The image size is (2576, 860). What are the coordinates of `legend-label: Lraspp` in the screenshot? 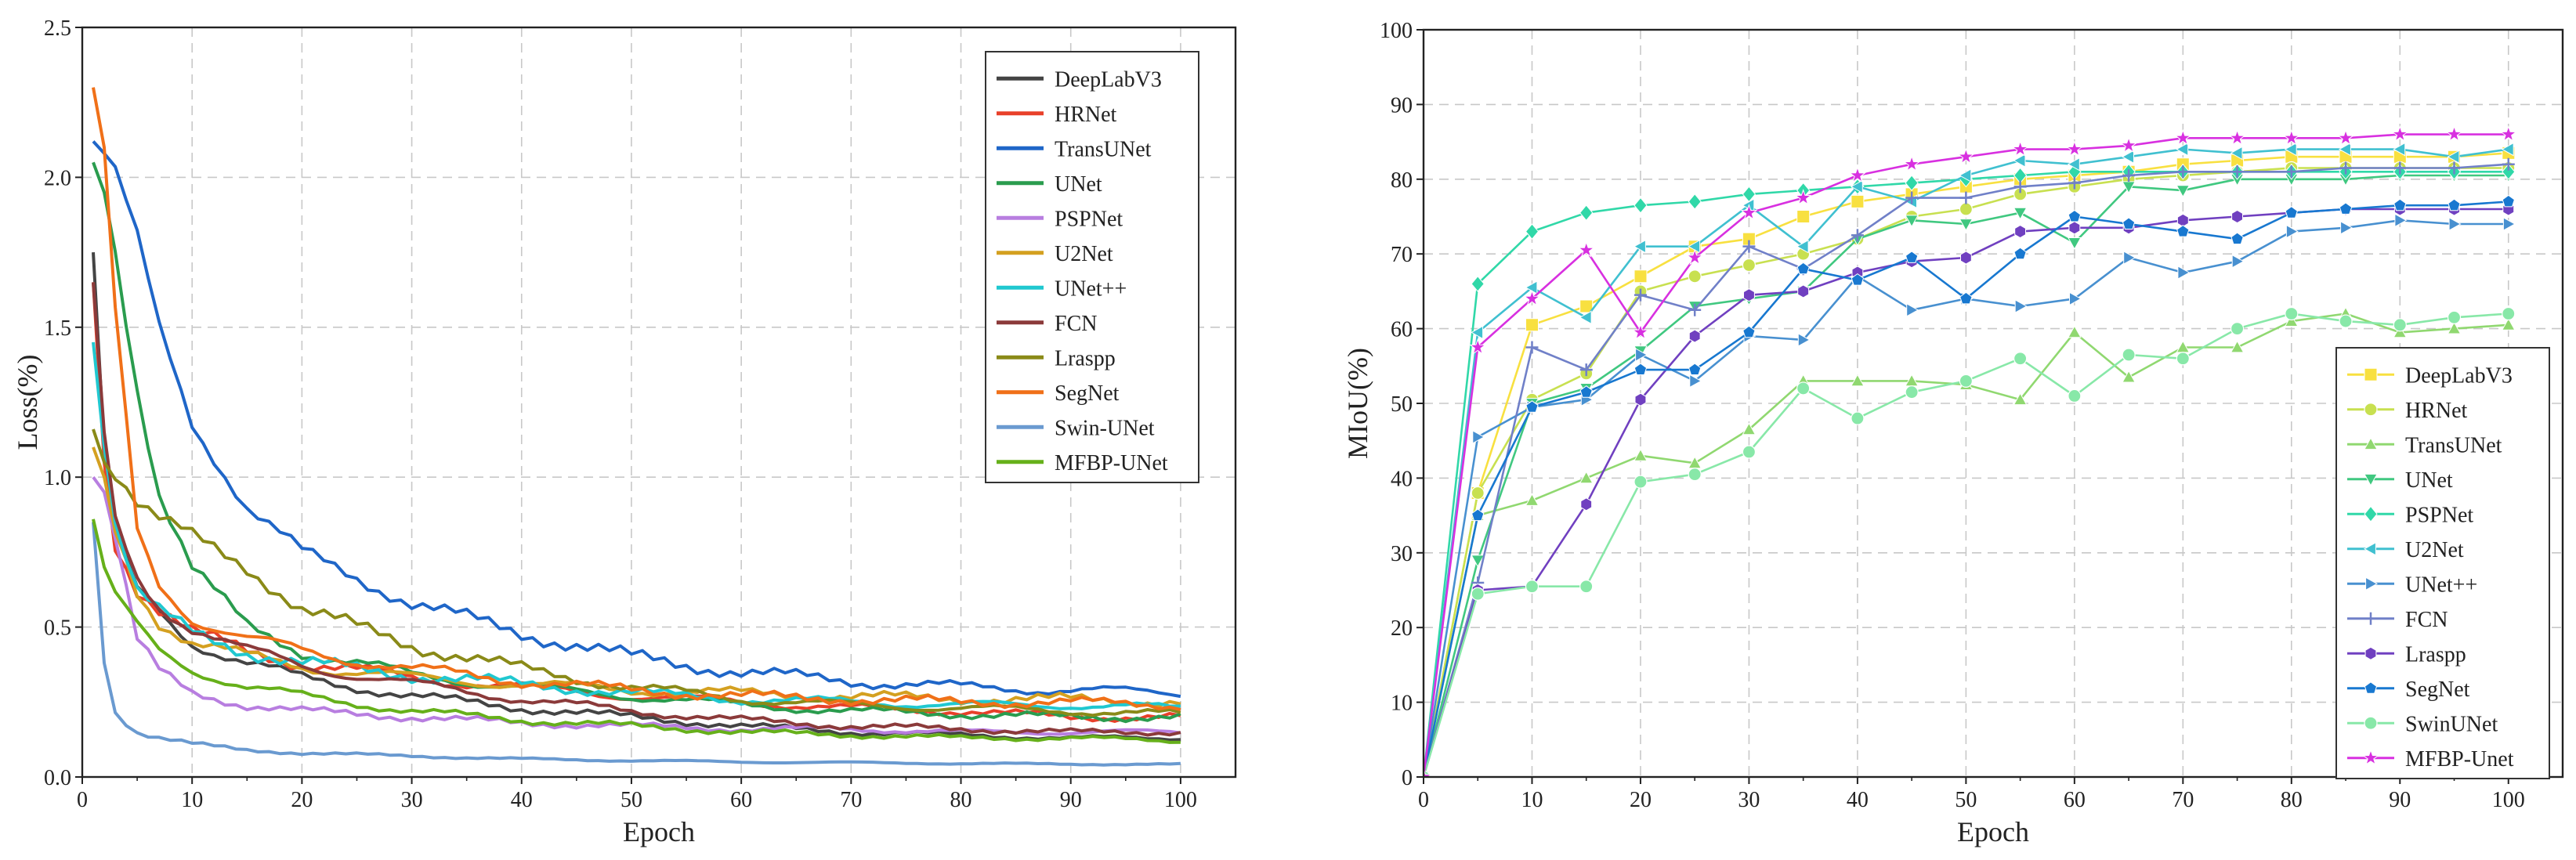 It's located at (1085, 358).